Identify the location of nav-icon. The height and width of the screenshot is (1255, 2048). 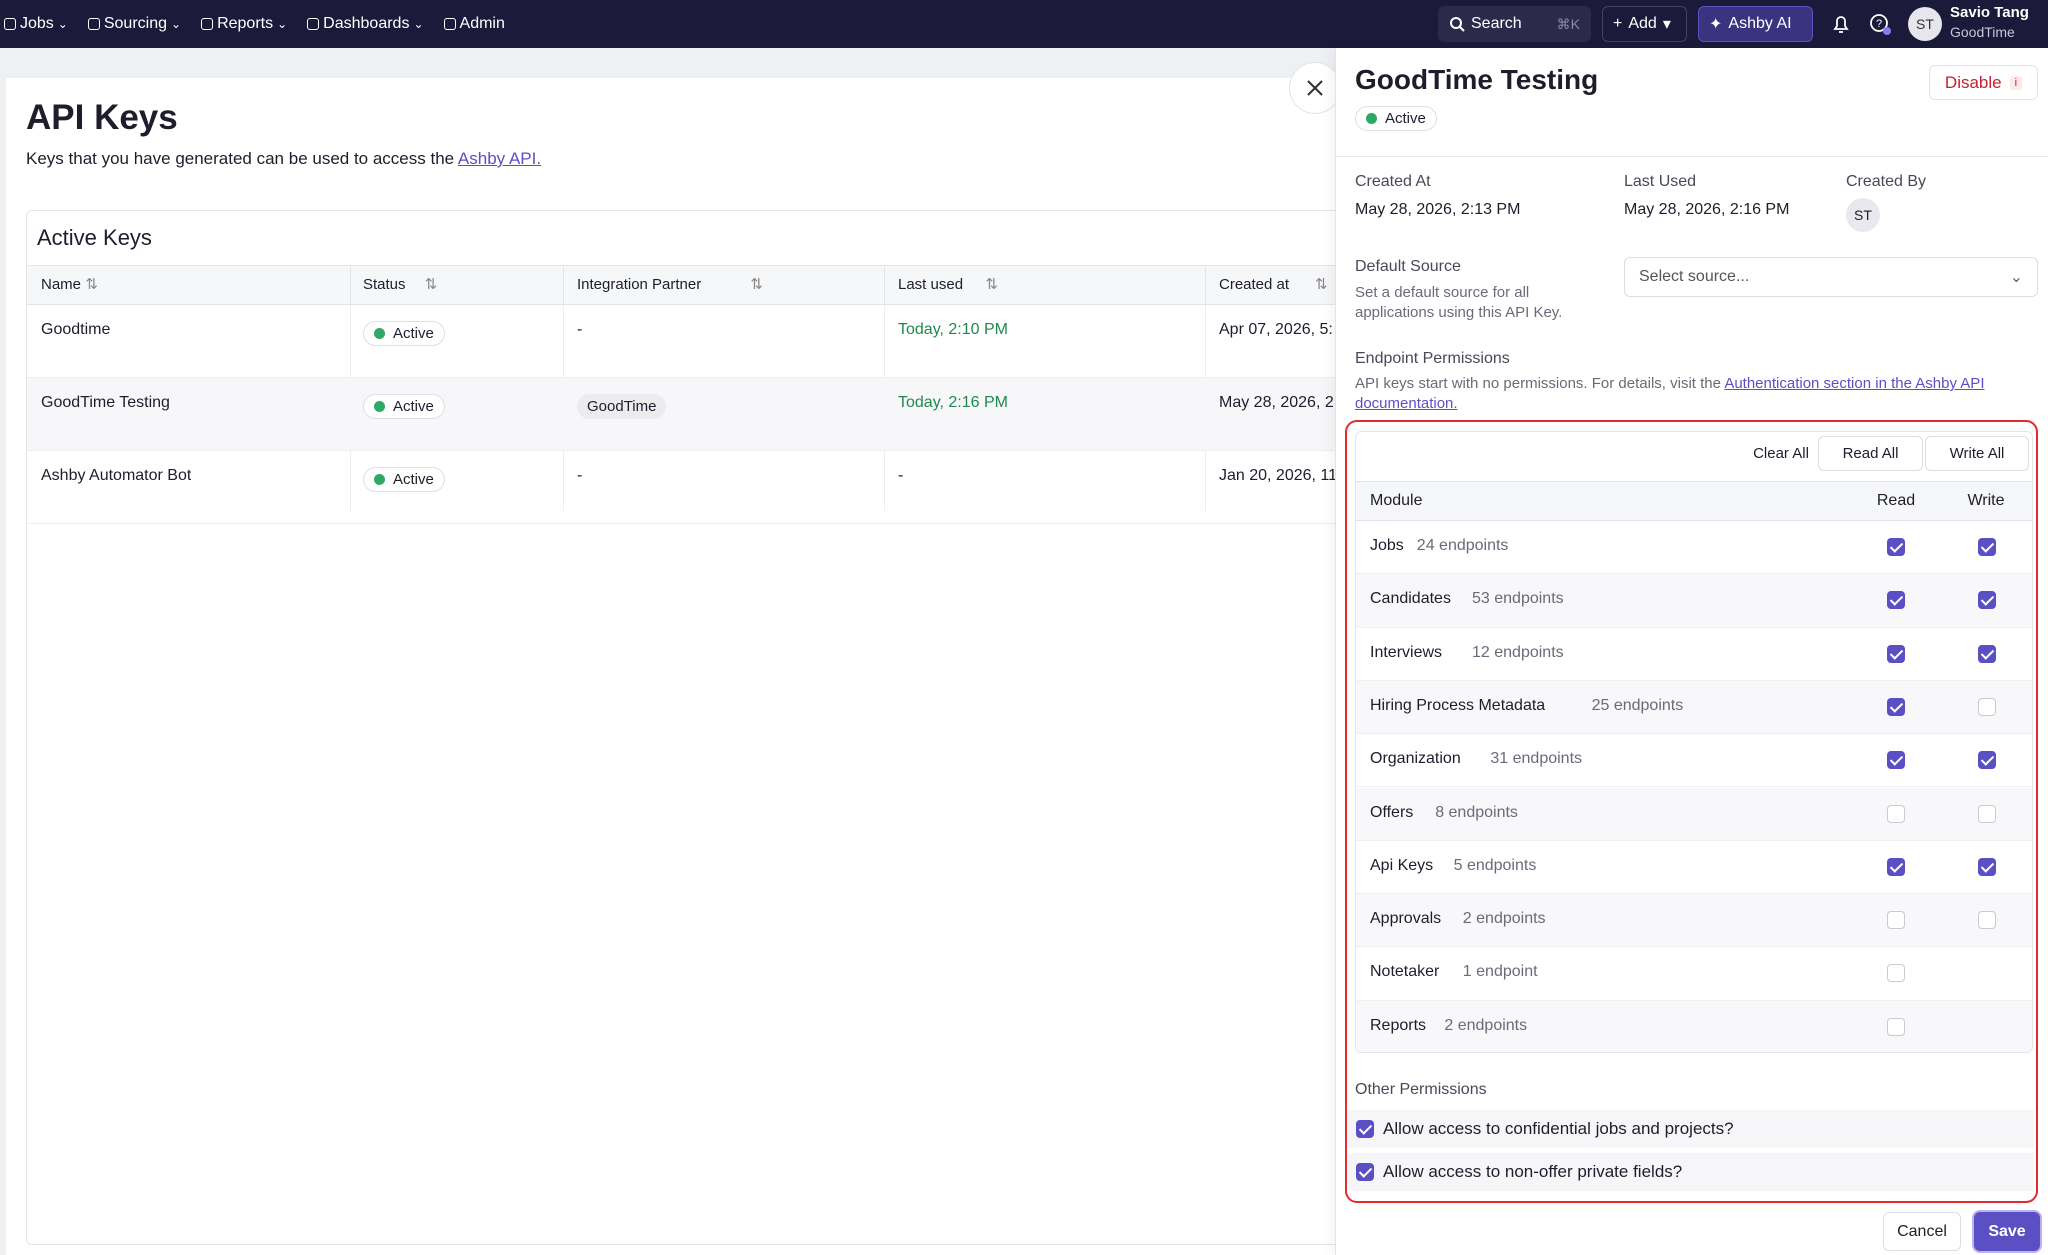
(313, 24).